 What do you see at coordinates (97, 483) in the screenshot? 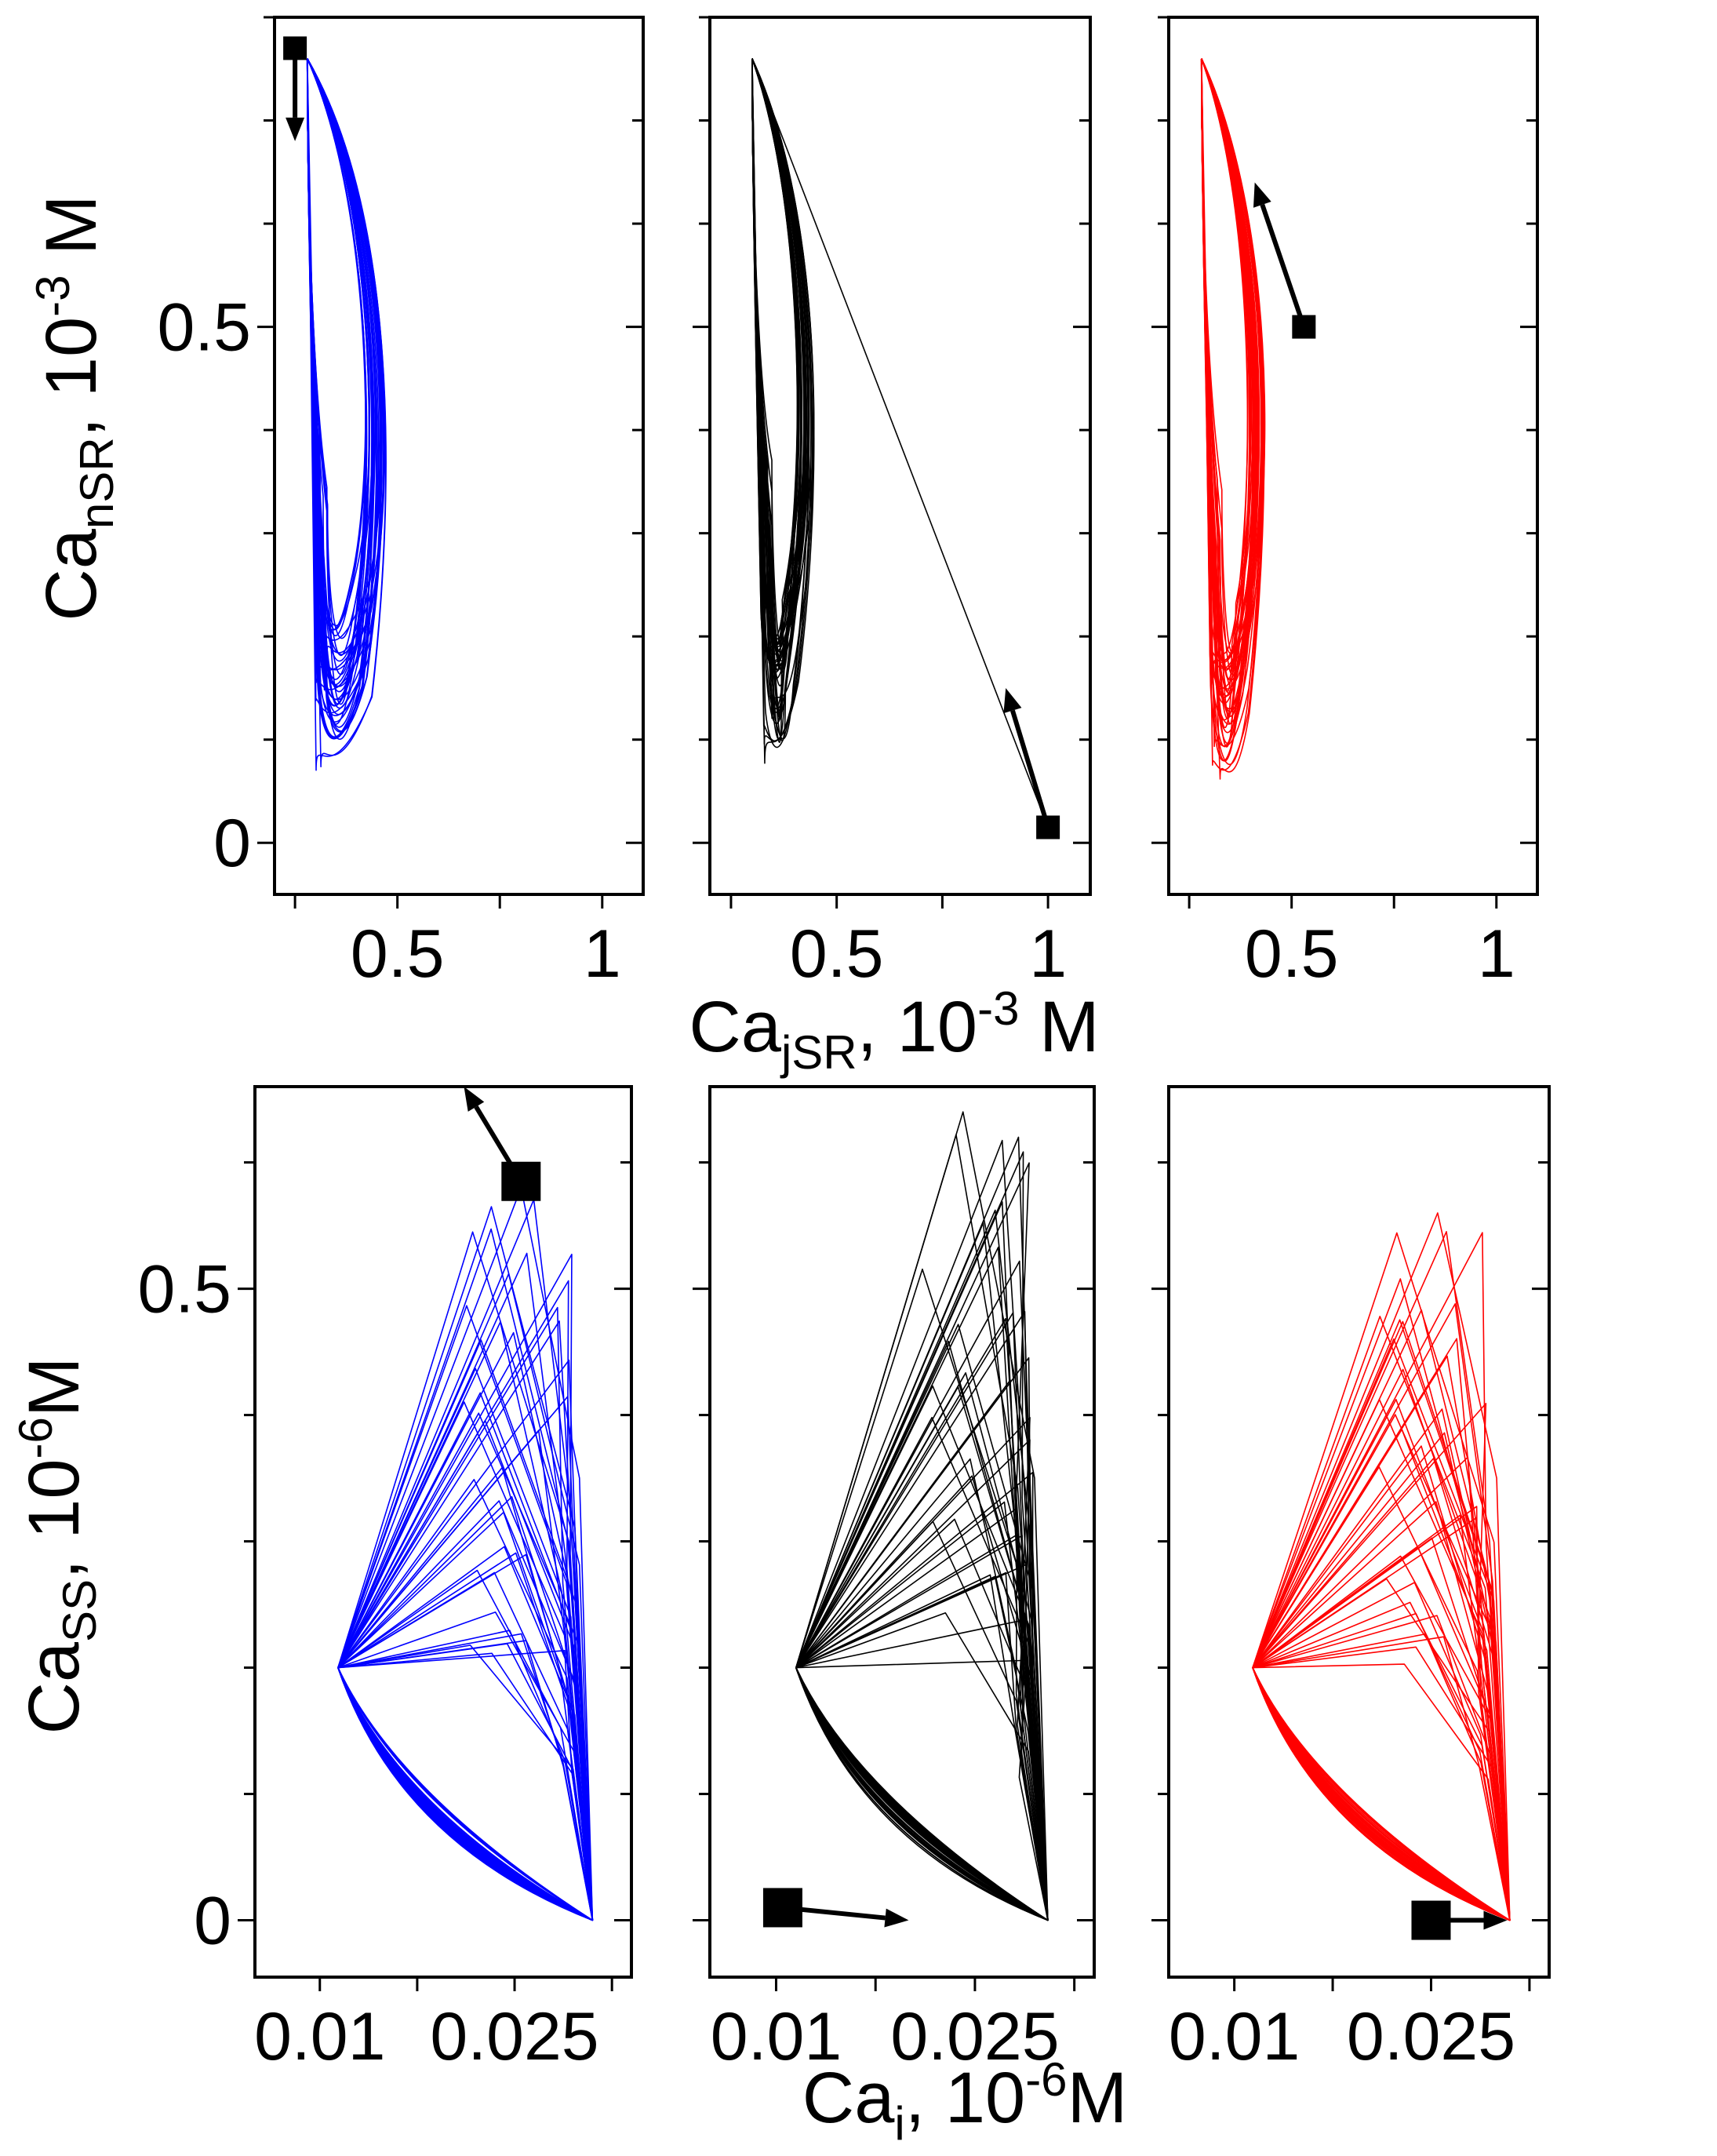
I see `top-ylabel-sub: nSR` at bounding box center [97, 483].